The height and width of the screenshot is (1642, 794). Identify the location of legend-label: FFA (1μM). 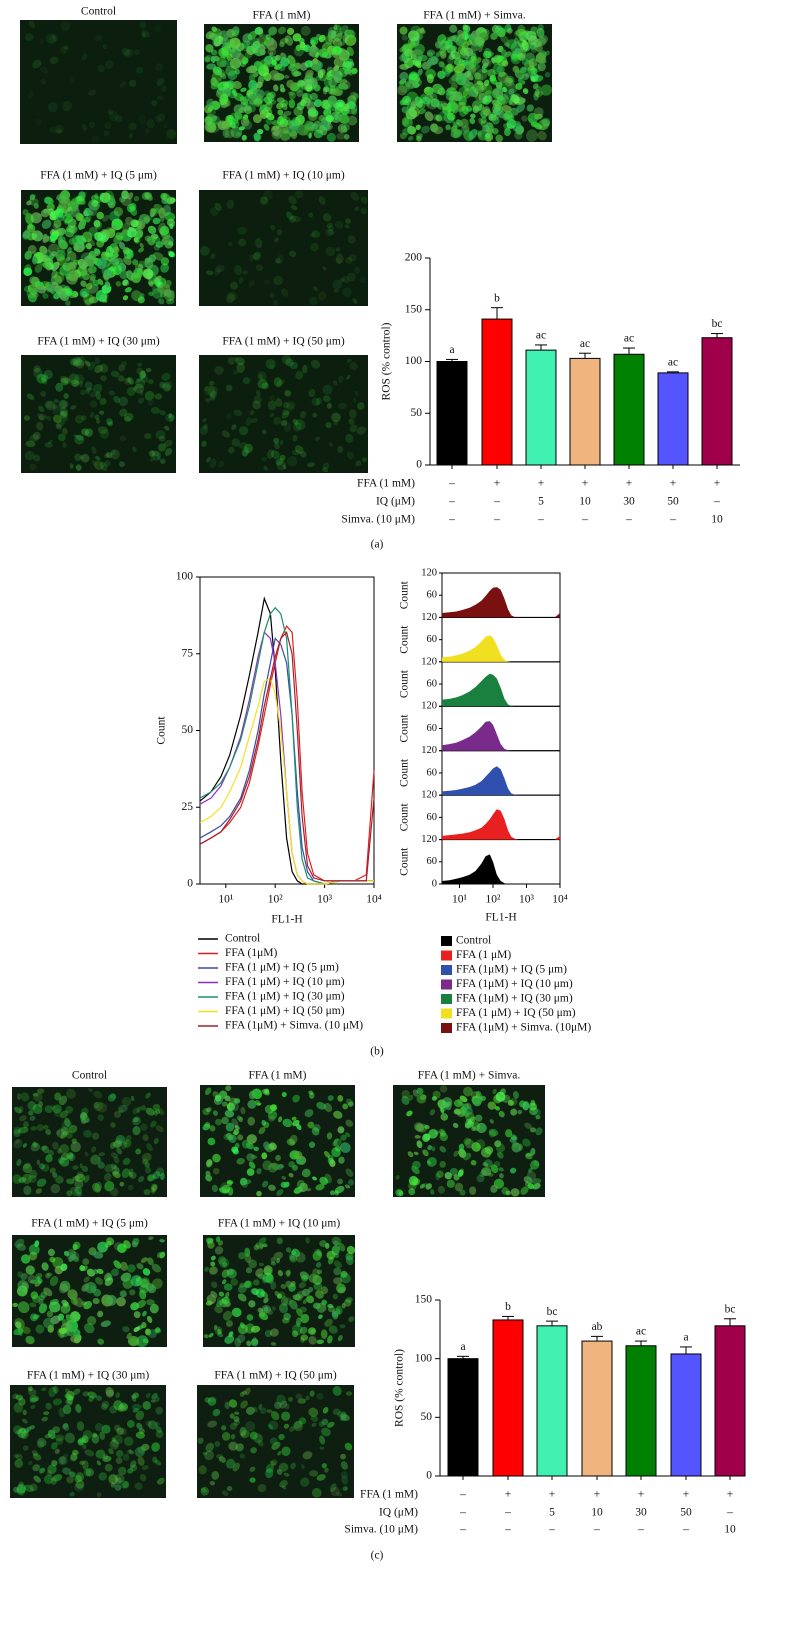
(251, 953).